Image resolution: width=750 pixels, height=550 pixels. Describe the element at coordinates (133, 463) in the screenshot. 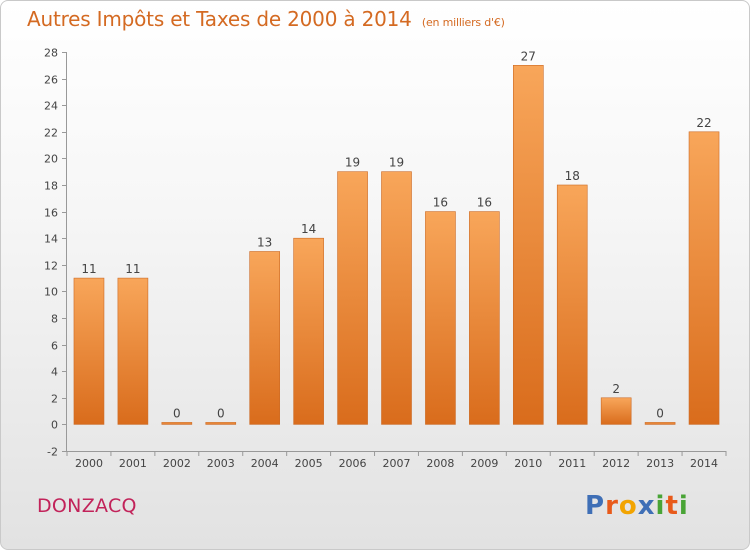

I see `x-tick-label: 2001` at that location.